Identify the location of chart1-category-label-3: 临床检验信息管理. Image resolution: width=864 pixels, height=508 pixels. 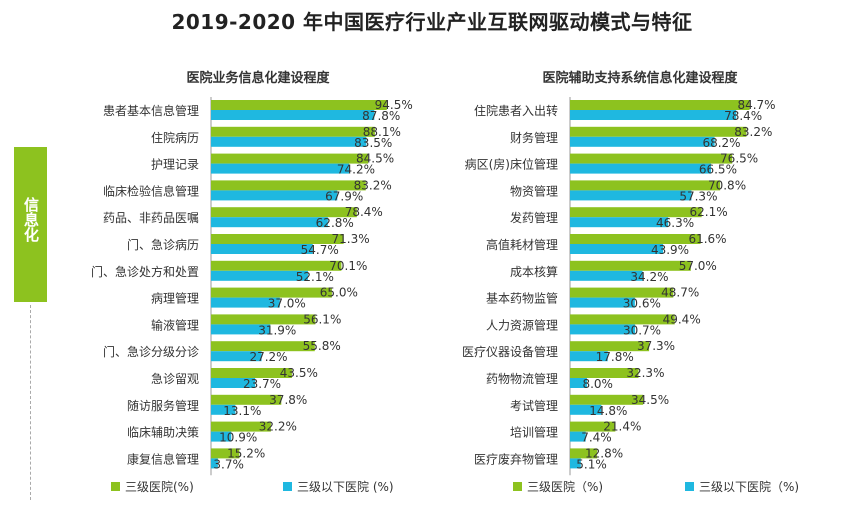
(151, 190).